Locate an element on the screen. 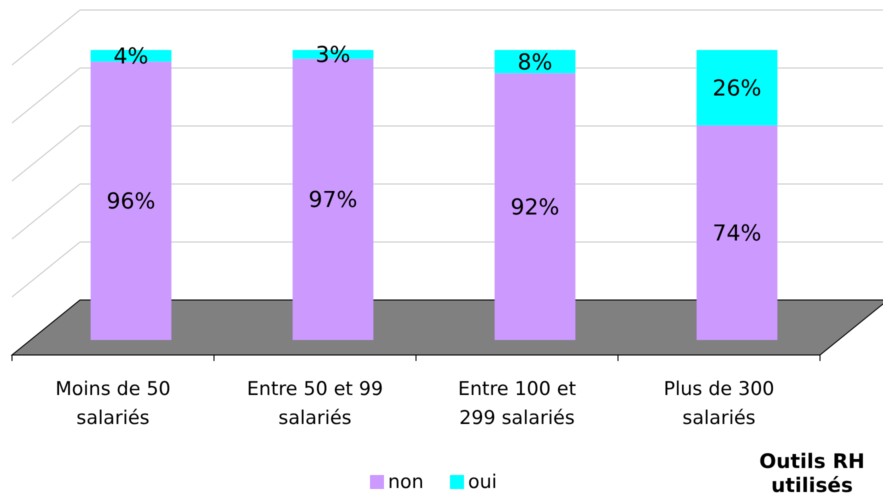  x-tick-label: Entre 100 et 299 salariés is located at coordinates (517, 403).